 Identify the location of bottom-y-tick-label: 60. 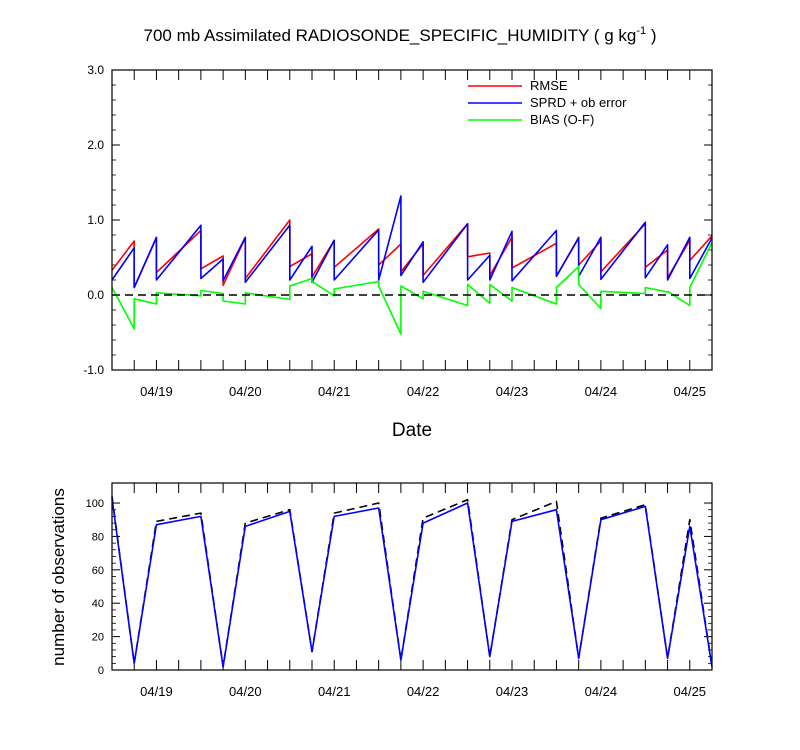
(98, 571).